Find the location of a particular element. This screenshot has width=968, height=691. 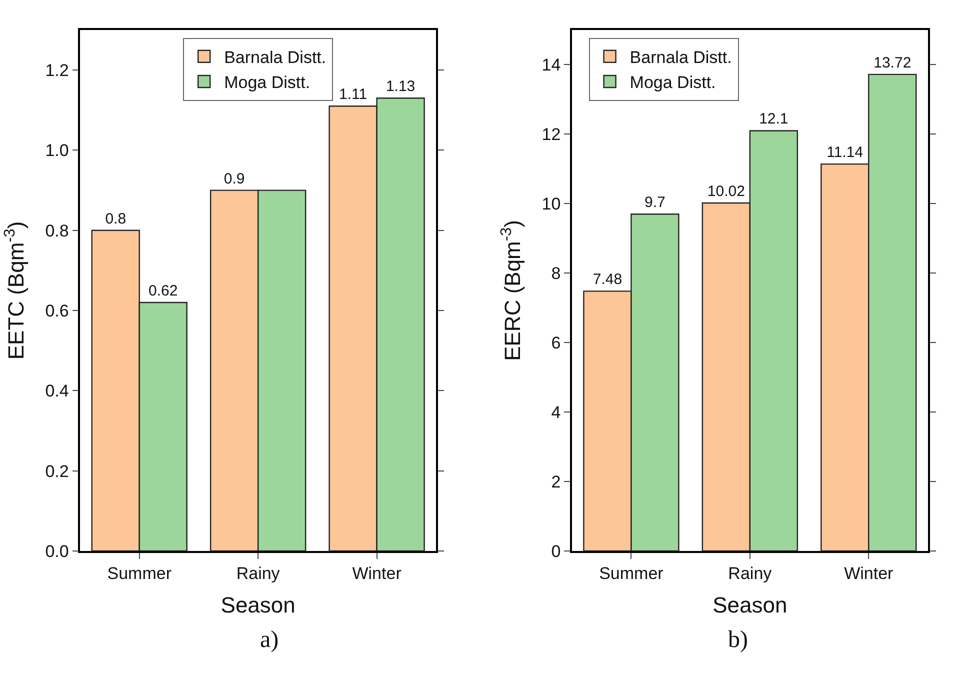

y-tick-label: 10 is located at coordinates (551, 204).